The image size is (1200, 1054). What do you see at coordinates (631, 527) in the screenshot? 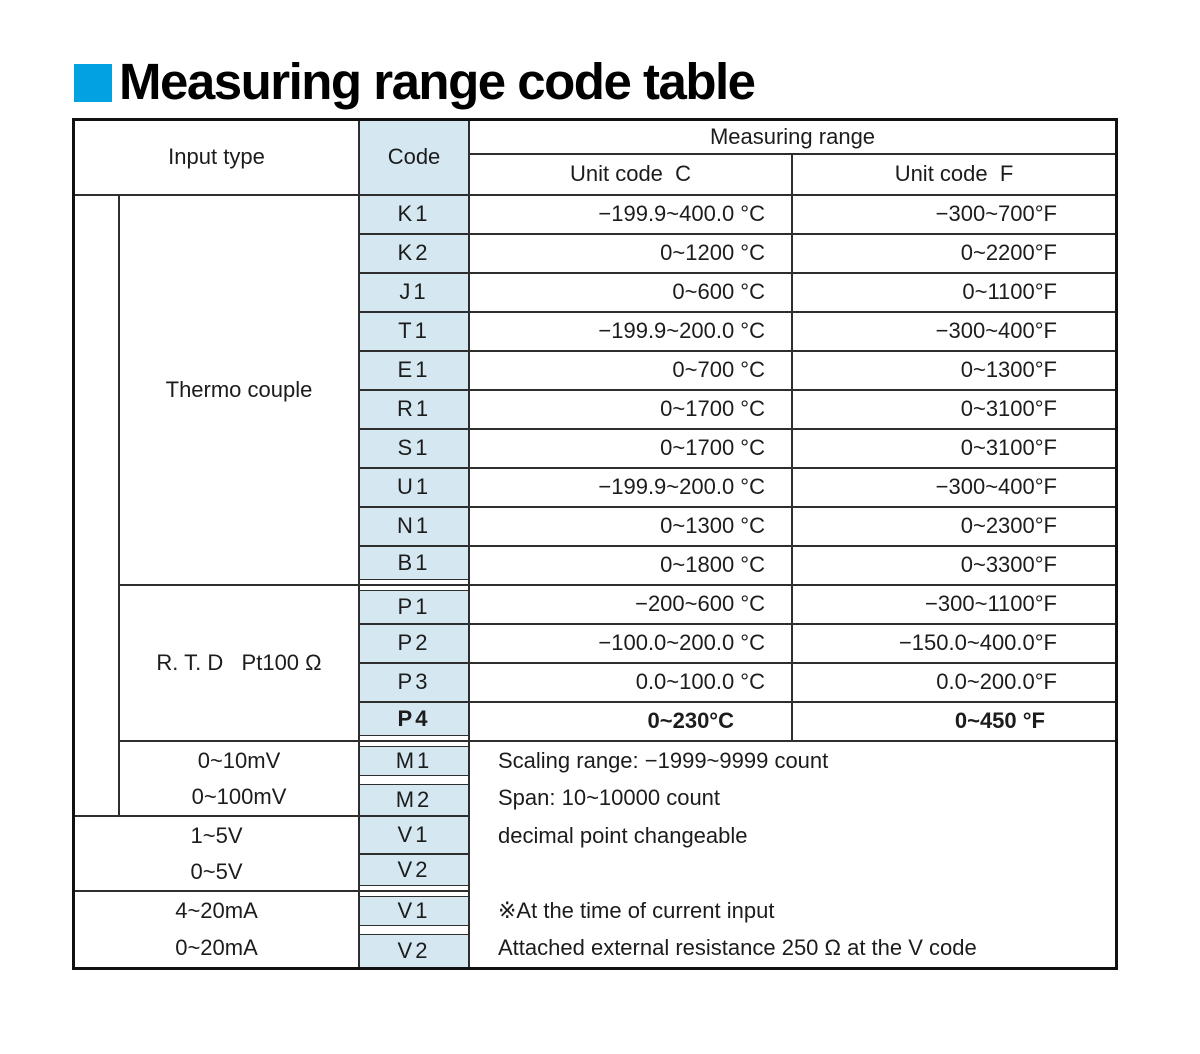
I see `range-c-n1: 0~1300 °C` at bounding box center [631, 527].